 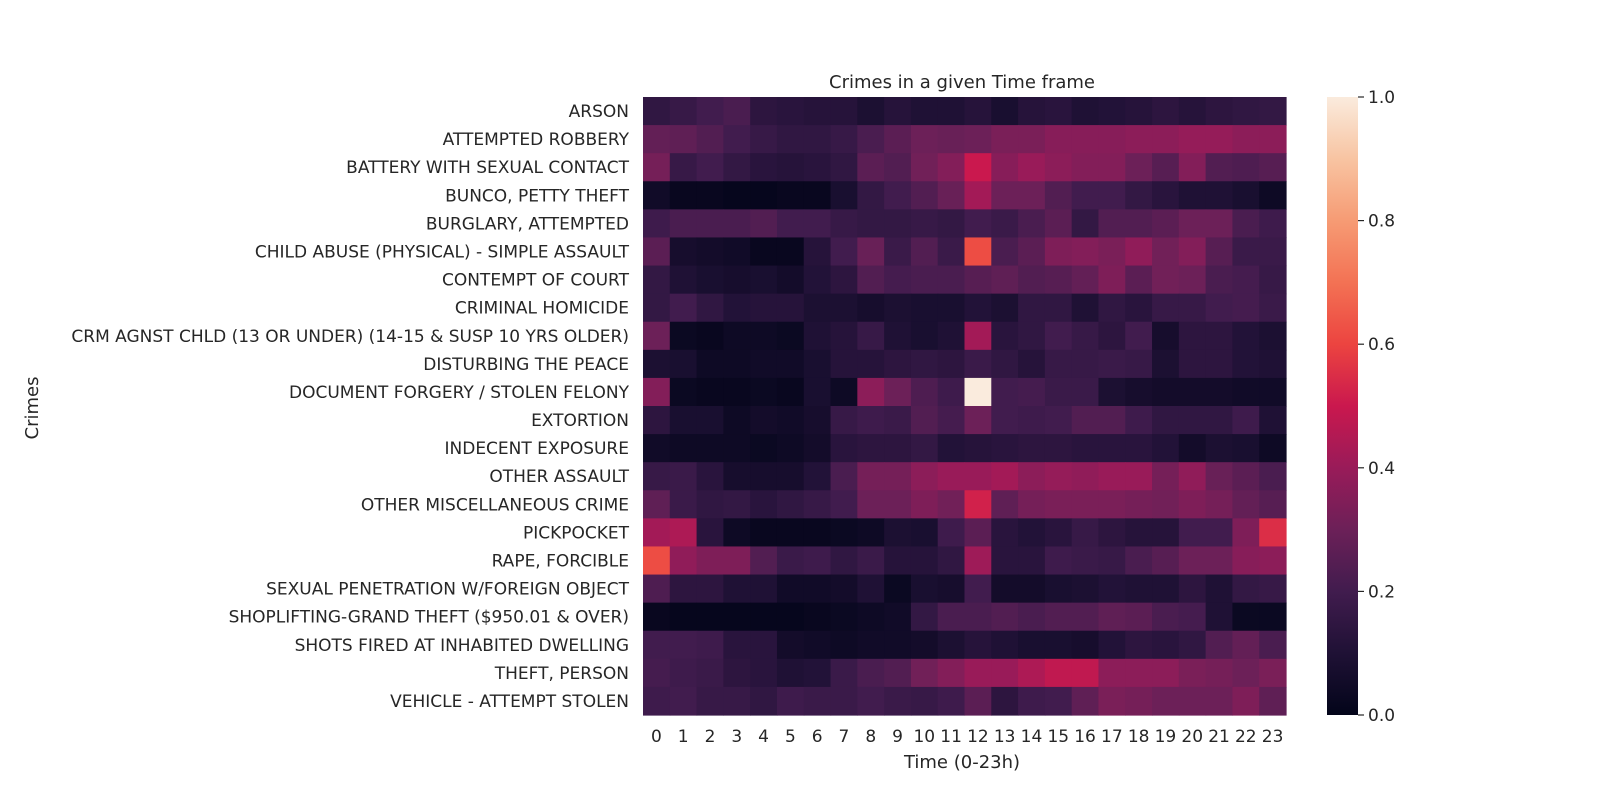 What do you see at coordinates (683, 737) in the screenshot?
I see `x-tick-label: 1` at bounding box center [683, 737].